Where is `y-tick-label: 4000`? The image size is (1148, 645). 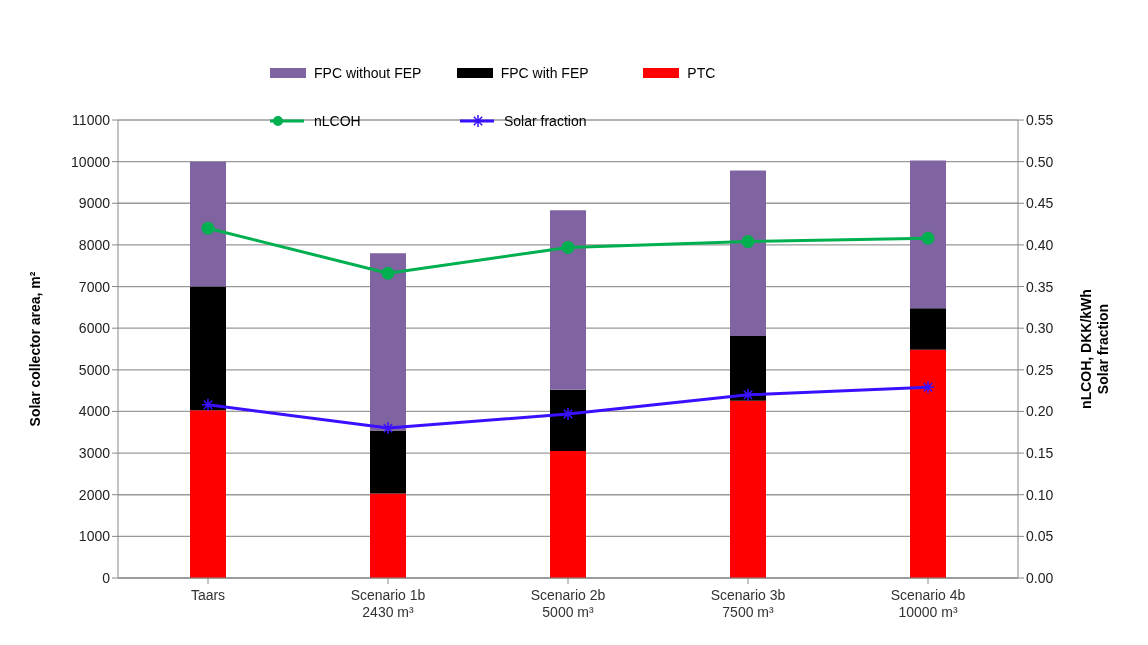
y-tick-label: 4000 is located at coordinates (94, 411).